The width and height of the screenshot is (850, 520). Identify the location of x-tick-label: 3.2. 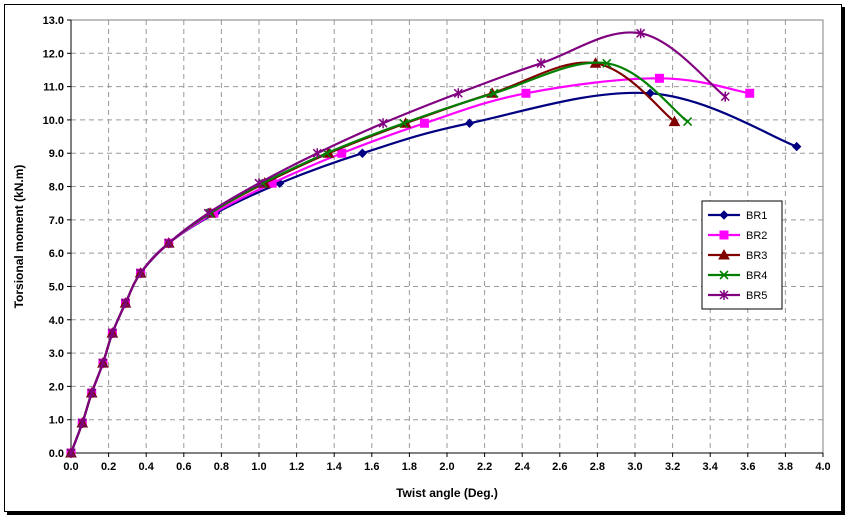
(672, 467).